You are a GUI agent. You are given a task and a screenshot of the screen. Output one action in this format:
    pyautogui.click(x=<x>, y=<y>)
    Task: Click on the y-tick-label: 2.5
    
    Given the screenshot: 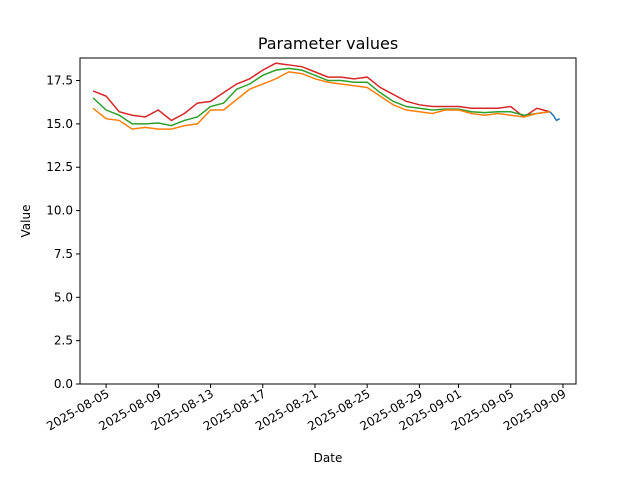 What is the action you would take?
    pyautogui.click(x=63, y=341)
    